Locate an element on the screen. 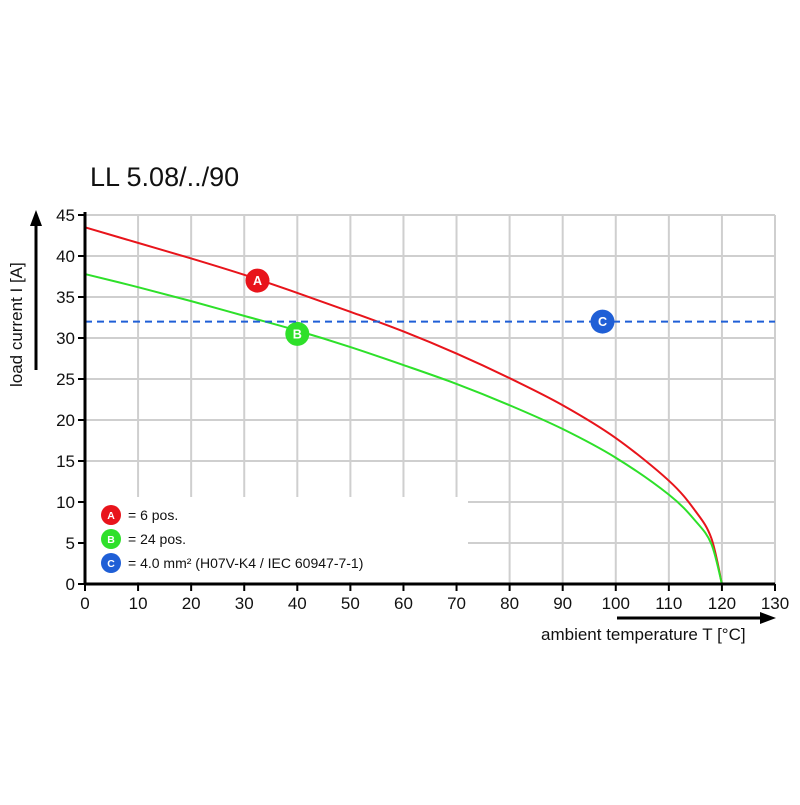 Image resolution: width=800 pixels, height=805 pixels. y-tick-label: 45 is located at coordinates (65, 215).